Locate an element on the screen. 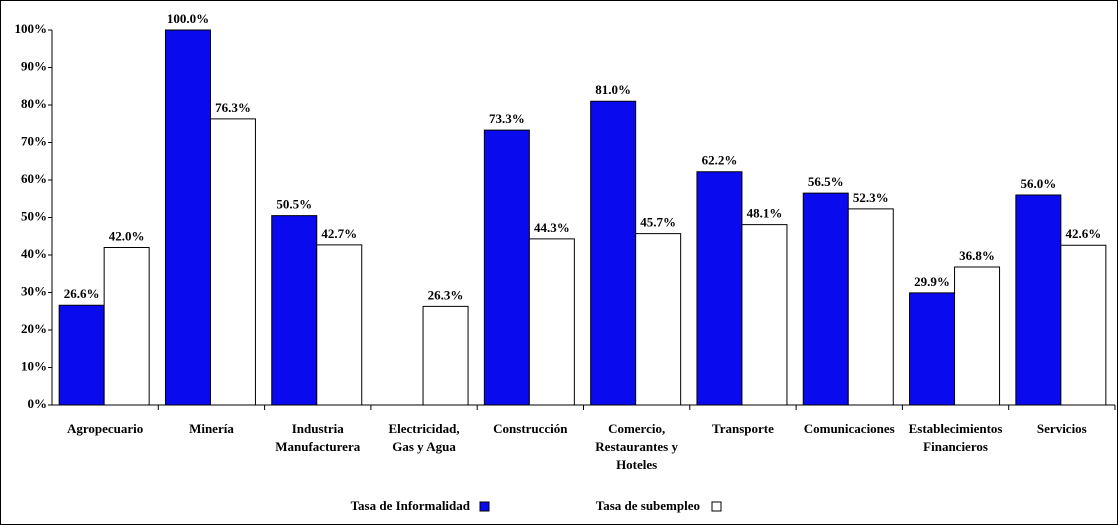 The width and height of the screenshot is (1118, 525). value-label: 56.5% is located at coordinates (826, 181).